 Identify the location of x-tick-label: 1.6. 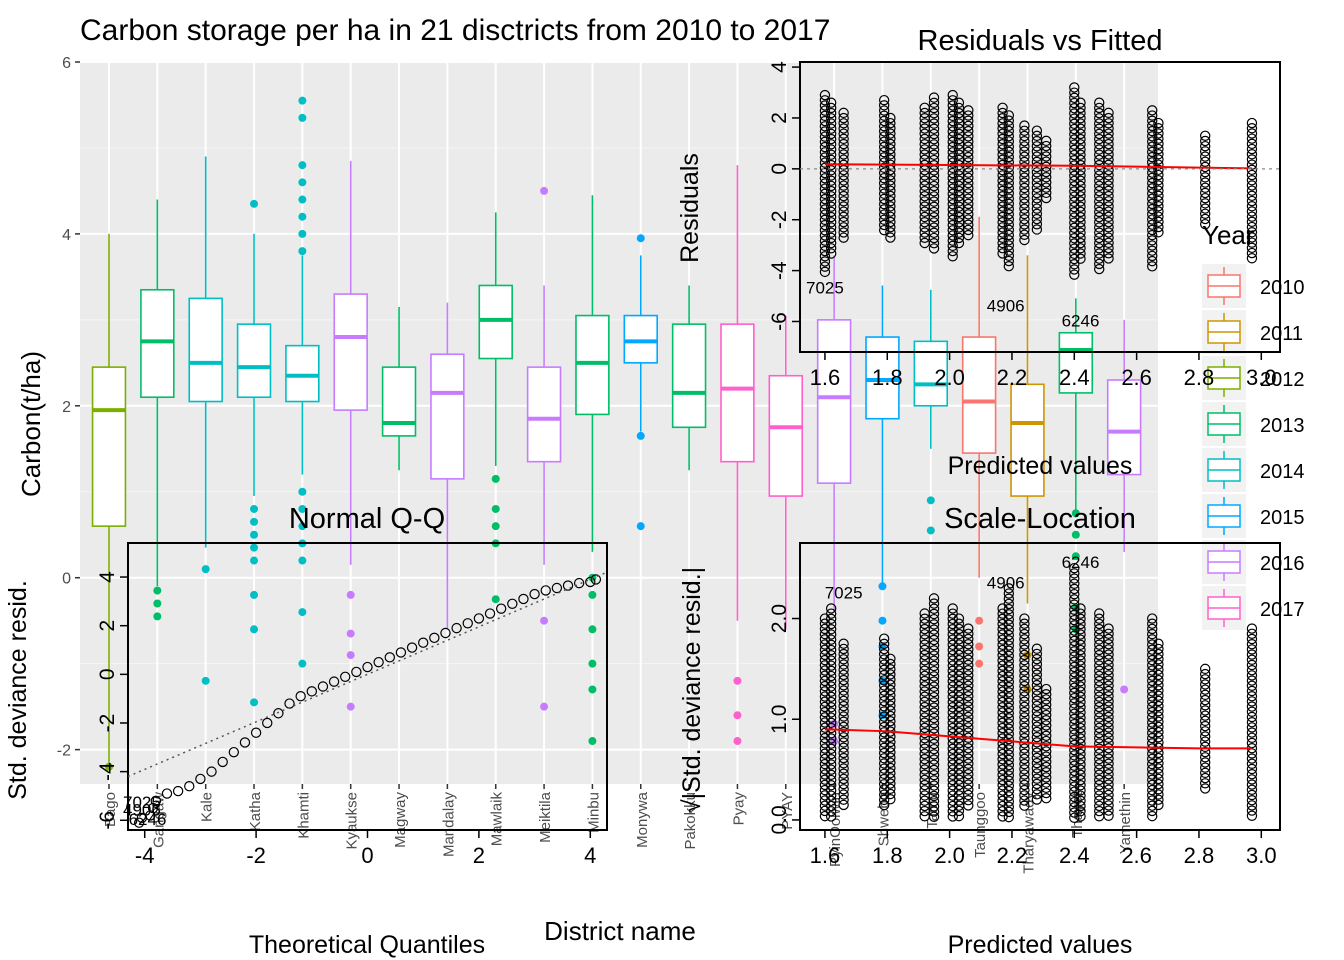
(825, 855).